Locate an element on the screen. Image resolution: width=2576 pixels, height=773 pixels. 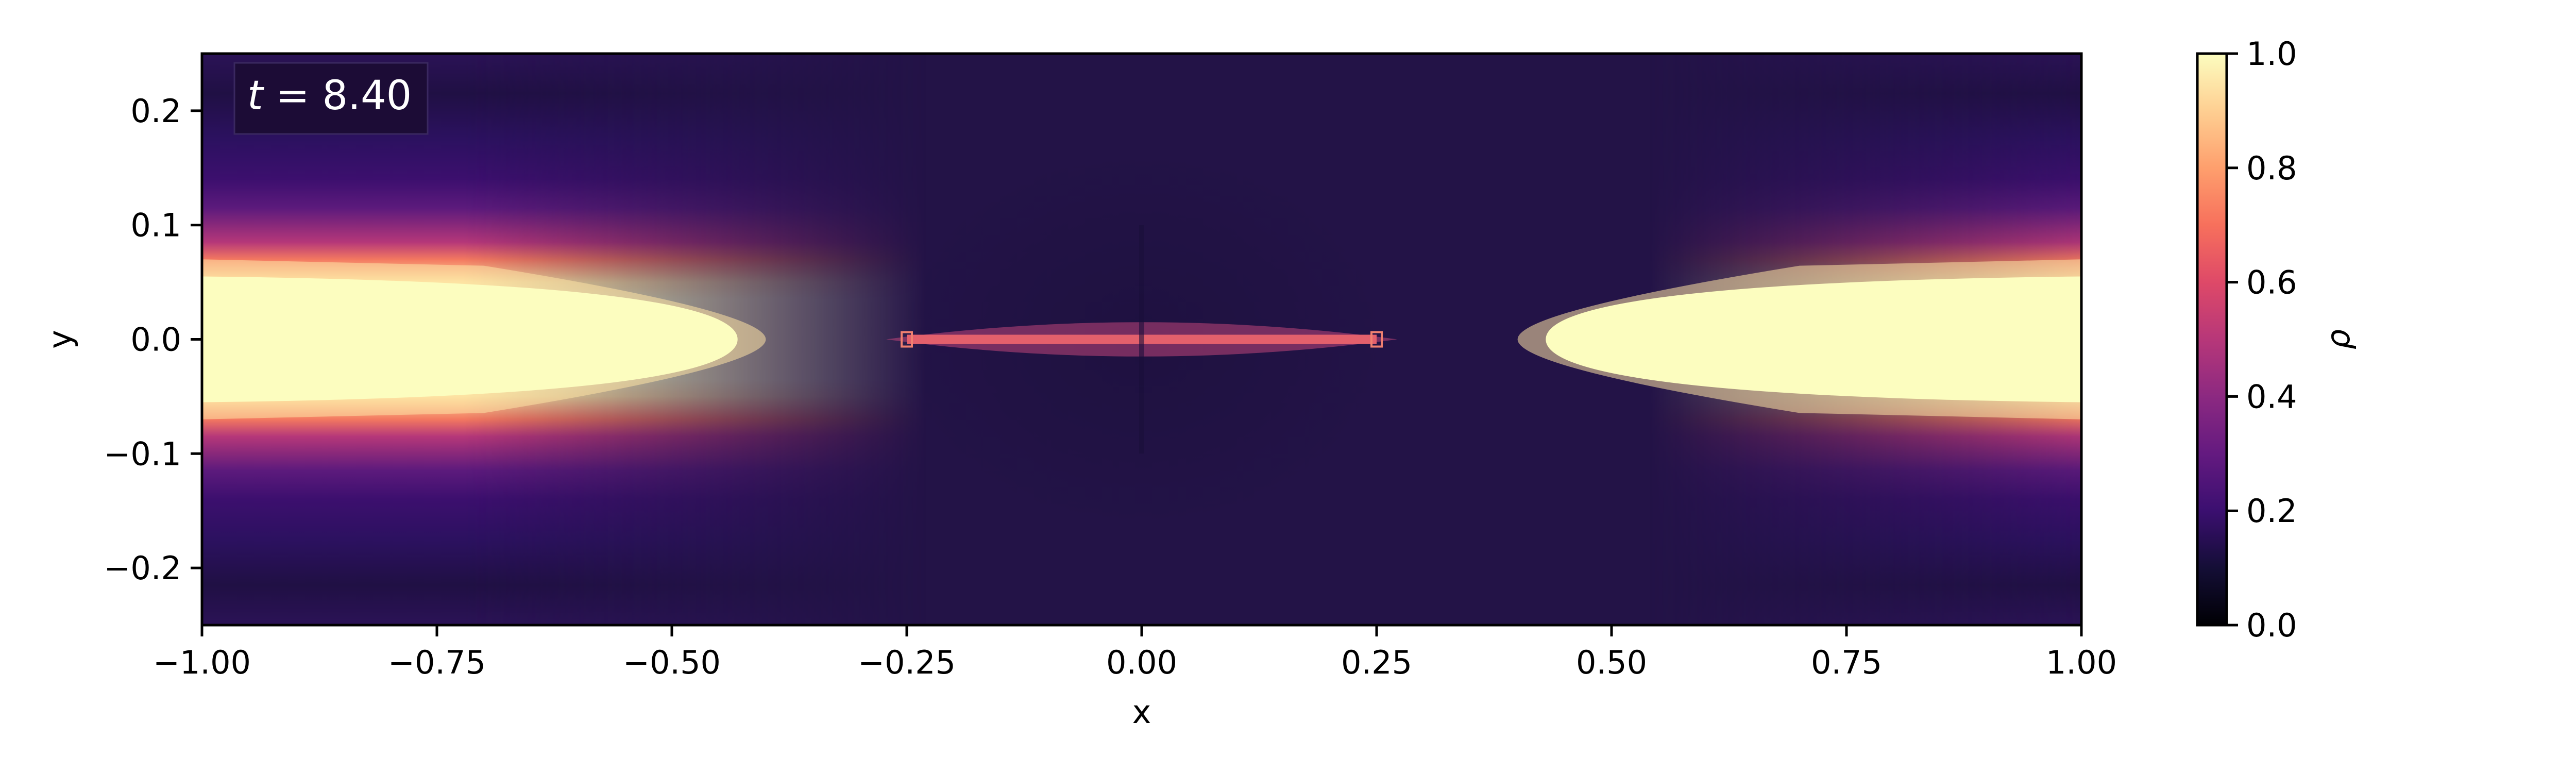
filament-right-end is located at coordinates (1376, 339).